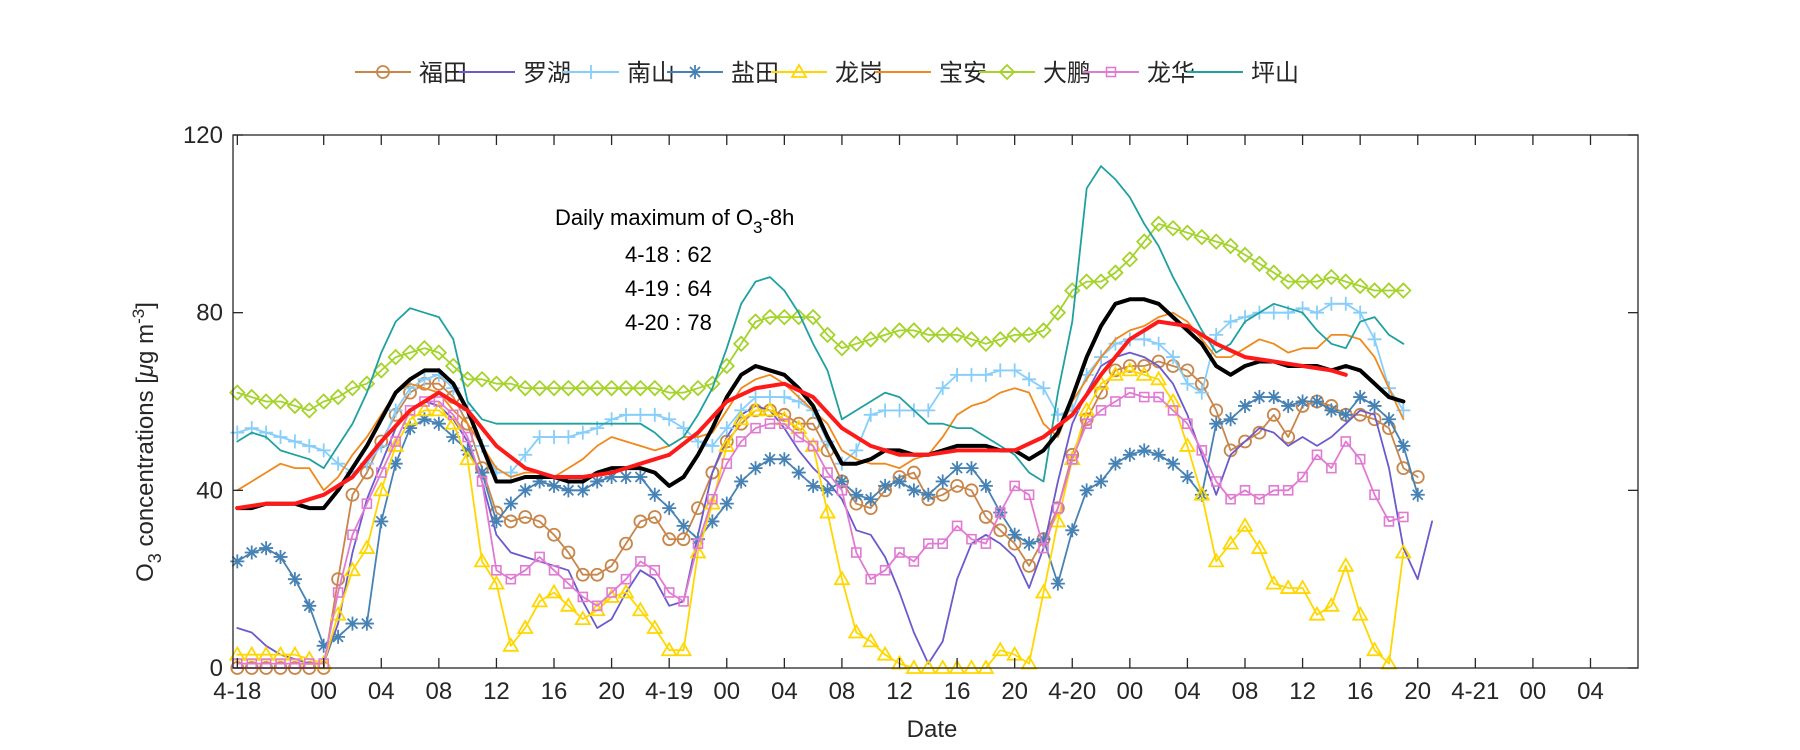 This screenshot has width=1800, height=750. I want to click on legend-item-8: 龙华, so click(1139, 73).